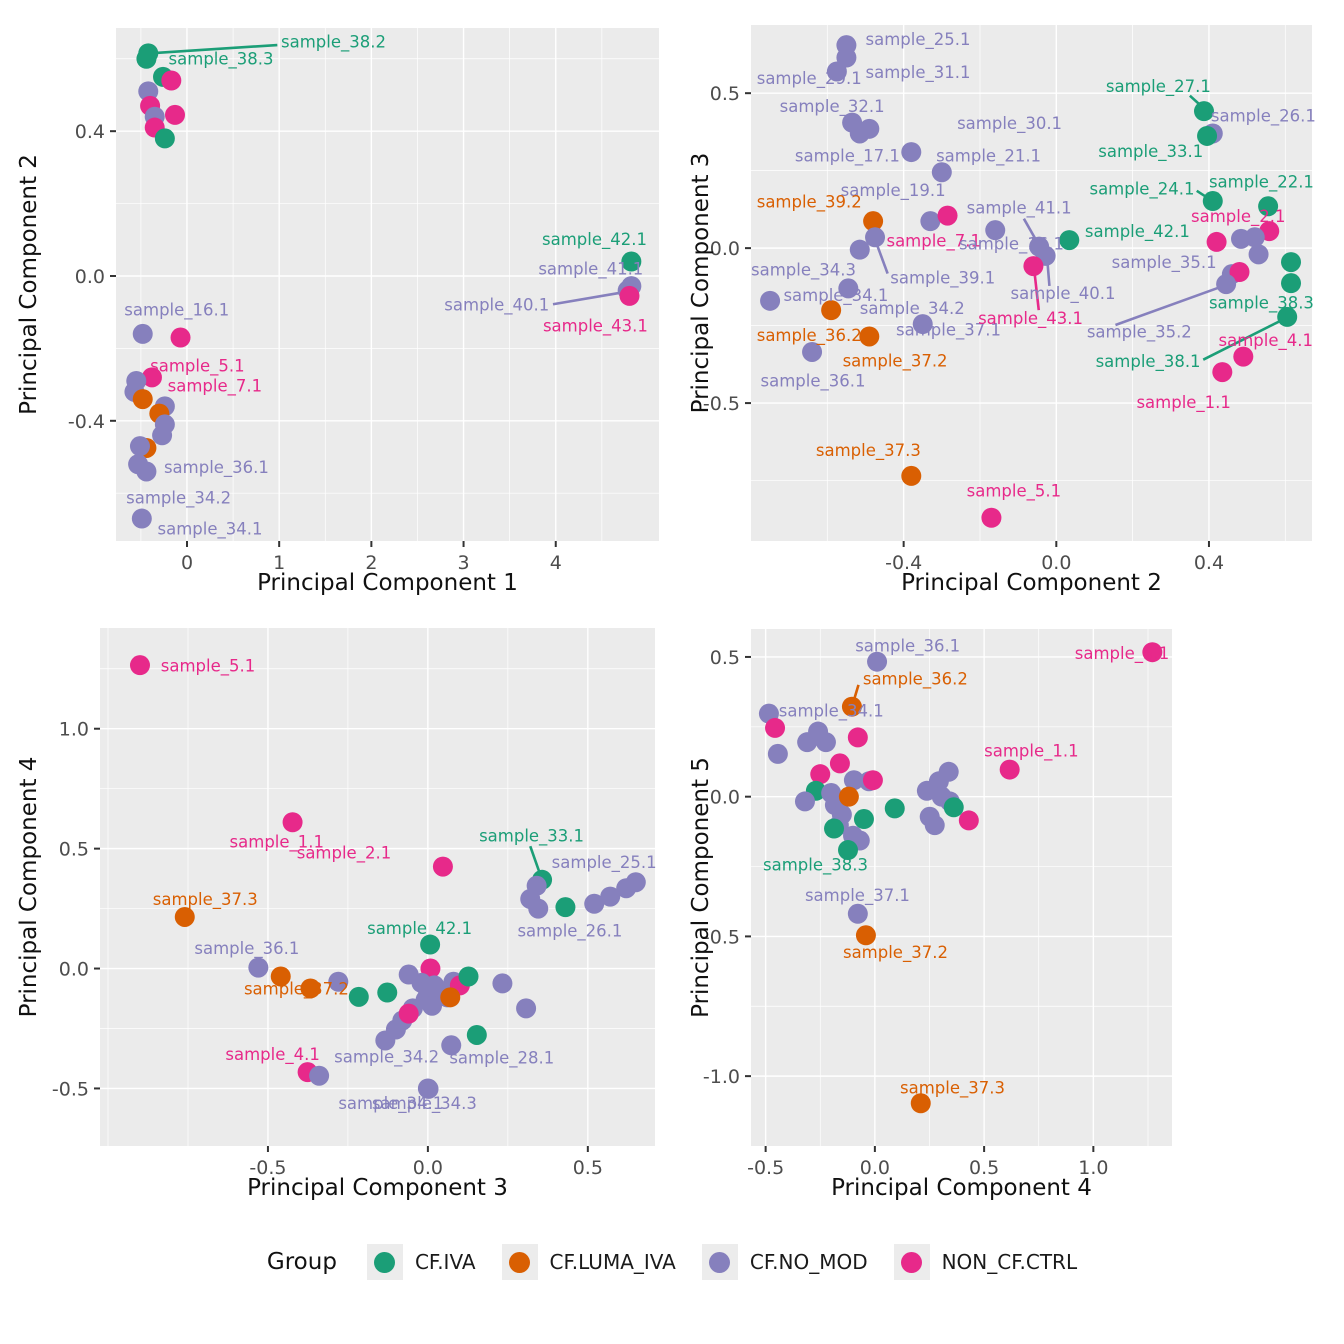  What do you see at coordinates (209, 529) in the screenshot?
I see `point-label: sample_34.1` at bounding box center [209, 529].